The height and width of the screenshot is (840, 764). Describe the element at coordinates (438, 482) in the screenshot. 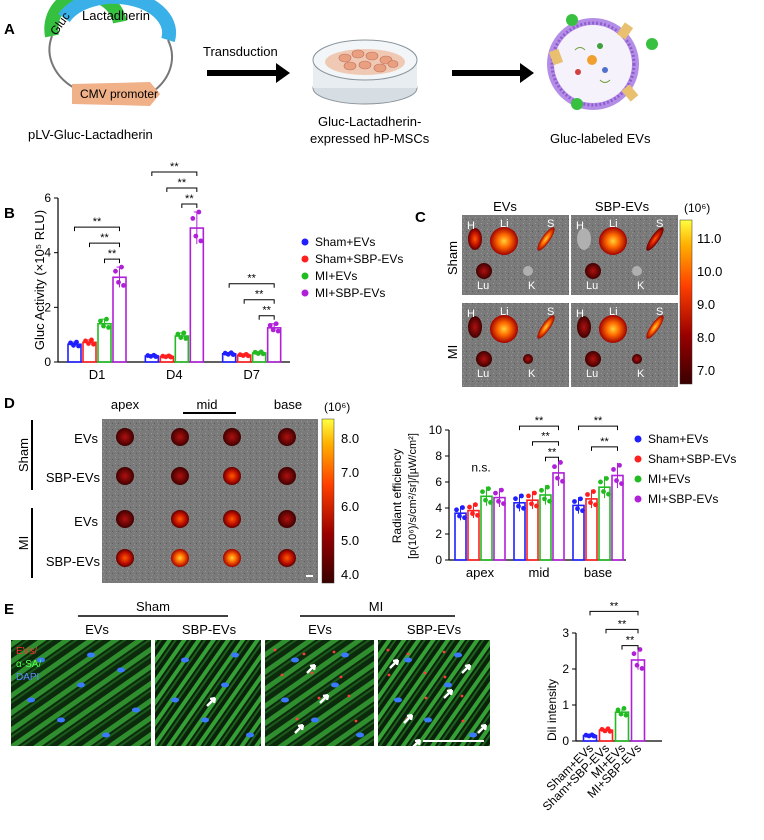

I see `d-ytick-label: 6` at that location.